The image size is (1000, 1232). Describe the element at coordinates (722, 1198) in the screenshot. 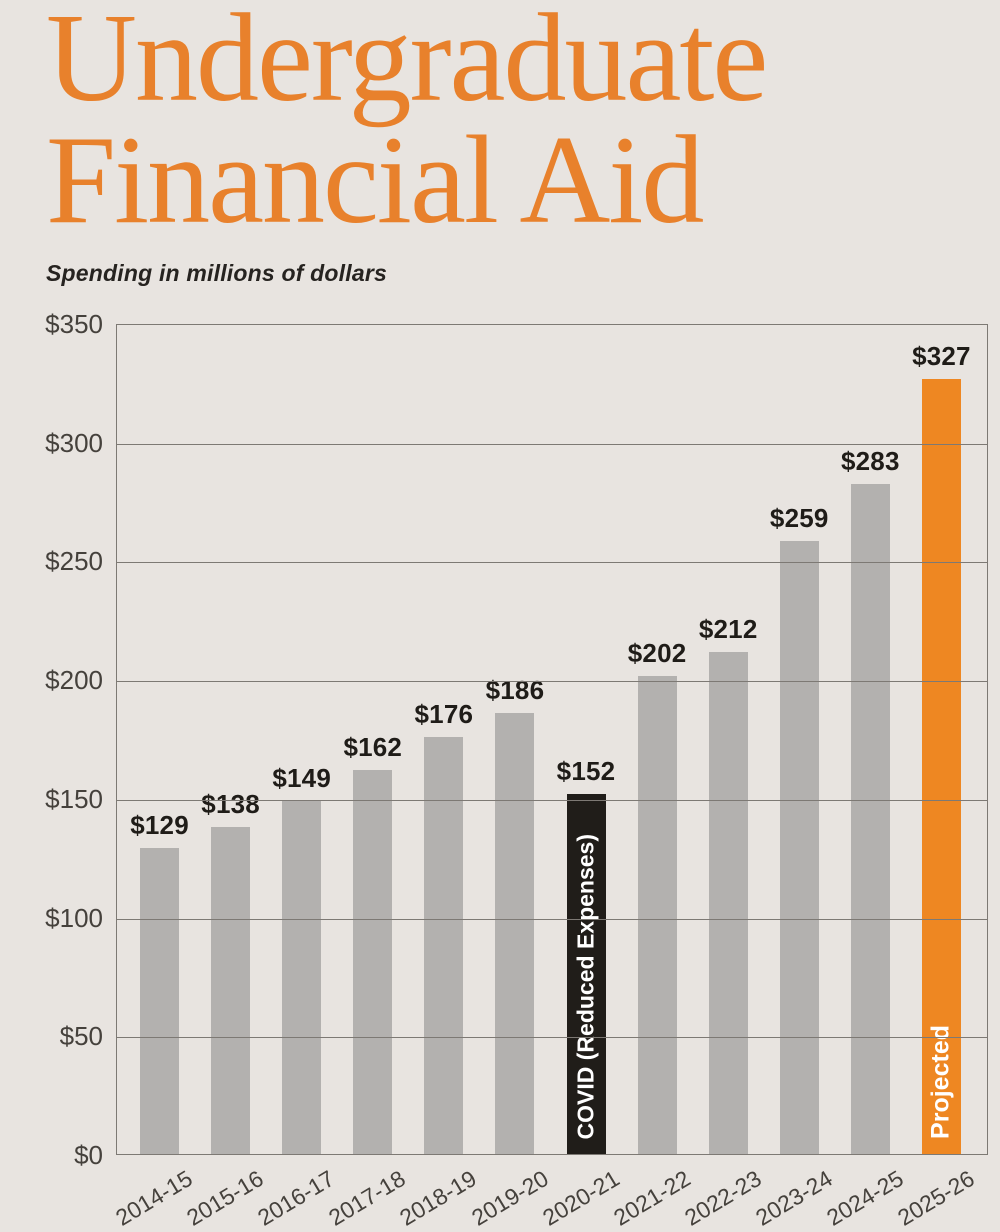

I see `x-tick-label-2022-23: 2022-23` at that location.